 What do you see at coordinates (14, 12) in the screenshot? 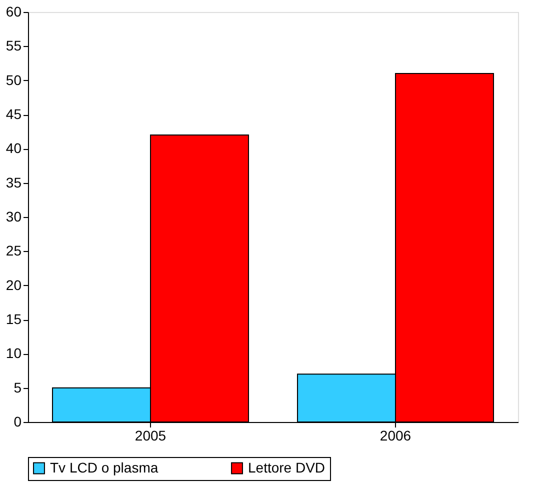
I see `y-tick-label: 60` at bounding box center [14, 12].